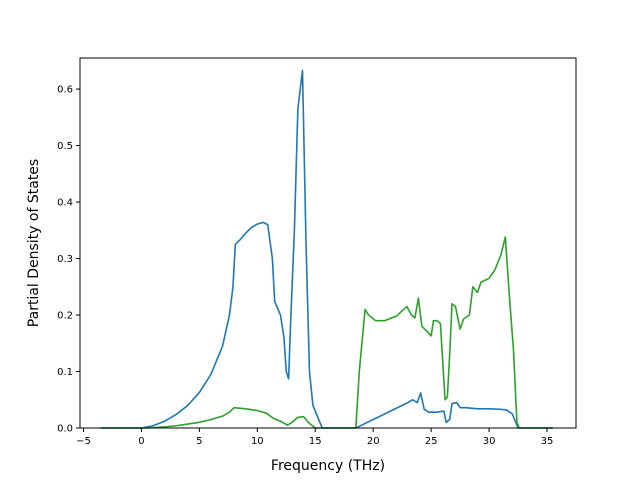 This screenshot has width=640, height=480. I want to click on y-axis-label: Partial Density of States, so click(34, 243).